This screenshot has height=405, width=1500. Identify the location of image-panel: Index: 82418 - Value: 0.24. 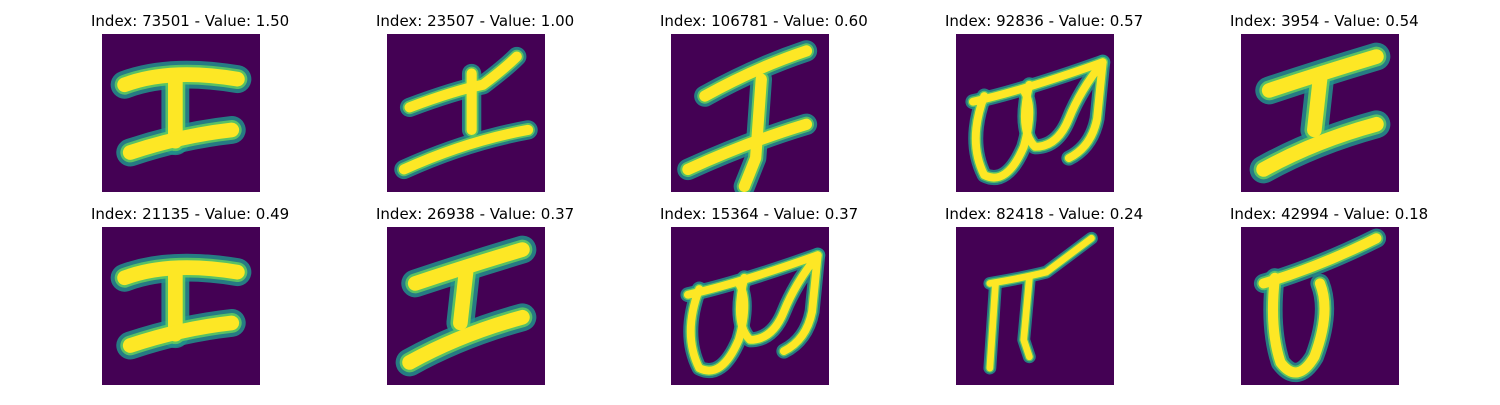
(1044, 305).